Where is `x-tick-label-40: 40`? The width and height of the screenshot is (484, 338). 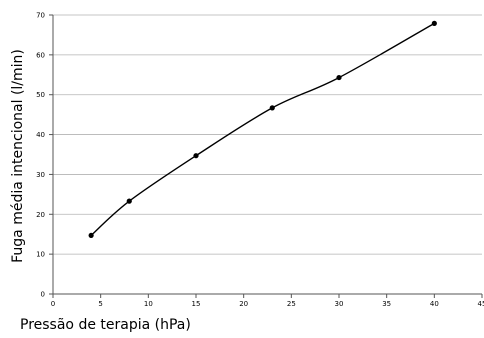
x-tick-label-40: 40 is located at coordinates (434, 304).